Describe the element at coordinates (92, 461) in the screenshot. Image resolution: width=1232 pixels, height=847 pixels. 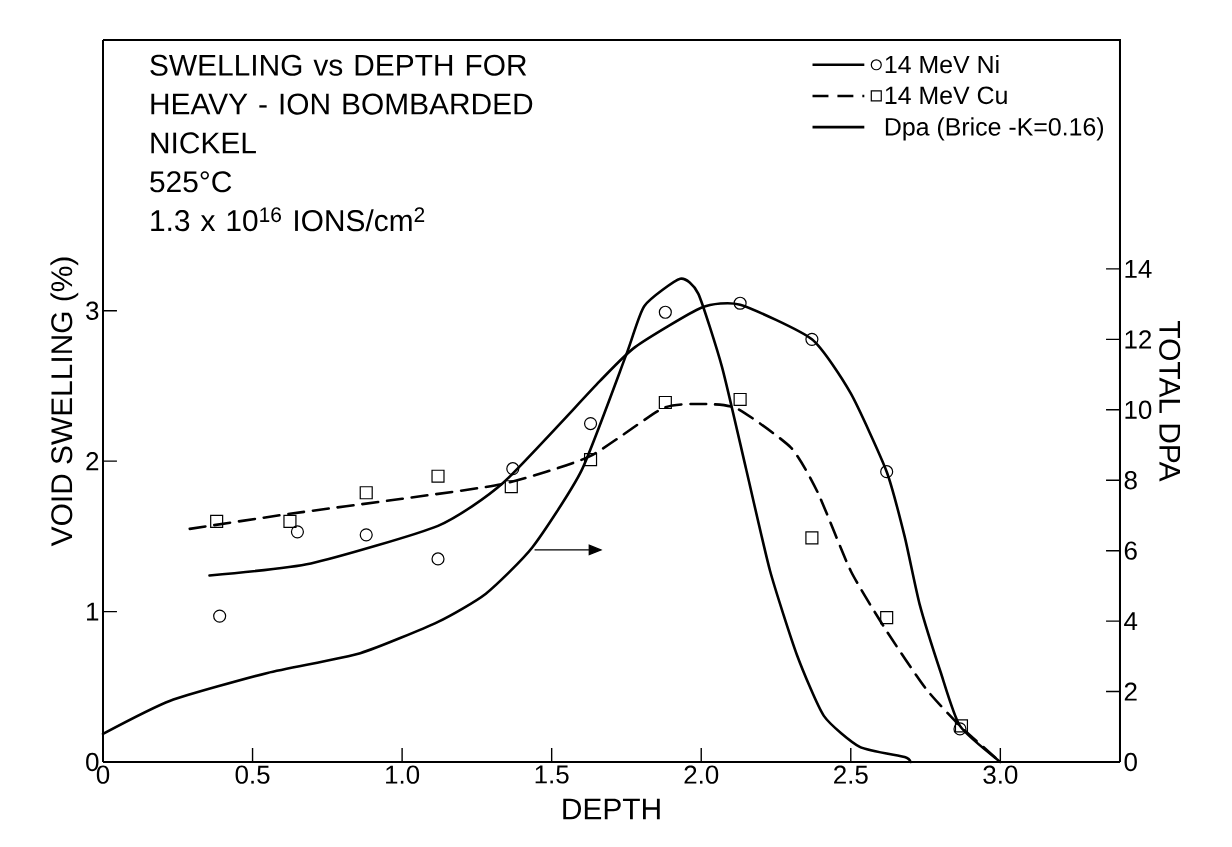
I see `y-tick-label: 2` at that location.